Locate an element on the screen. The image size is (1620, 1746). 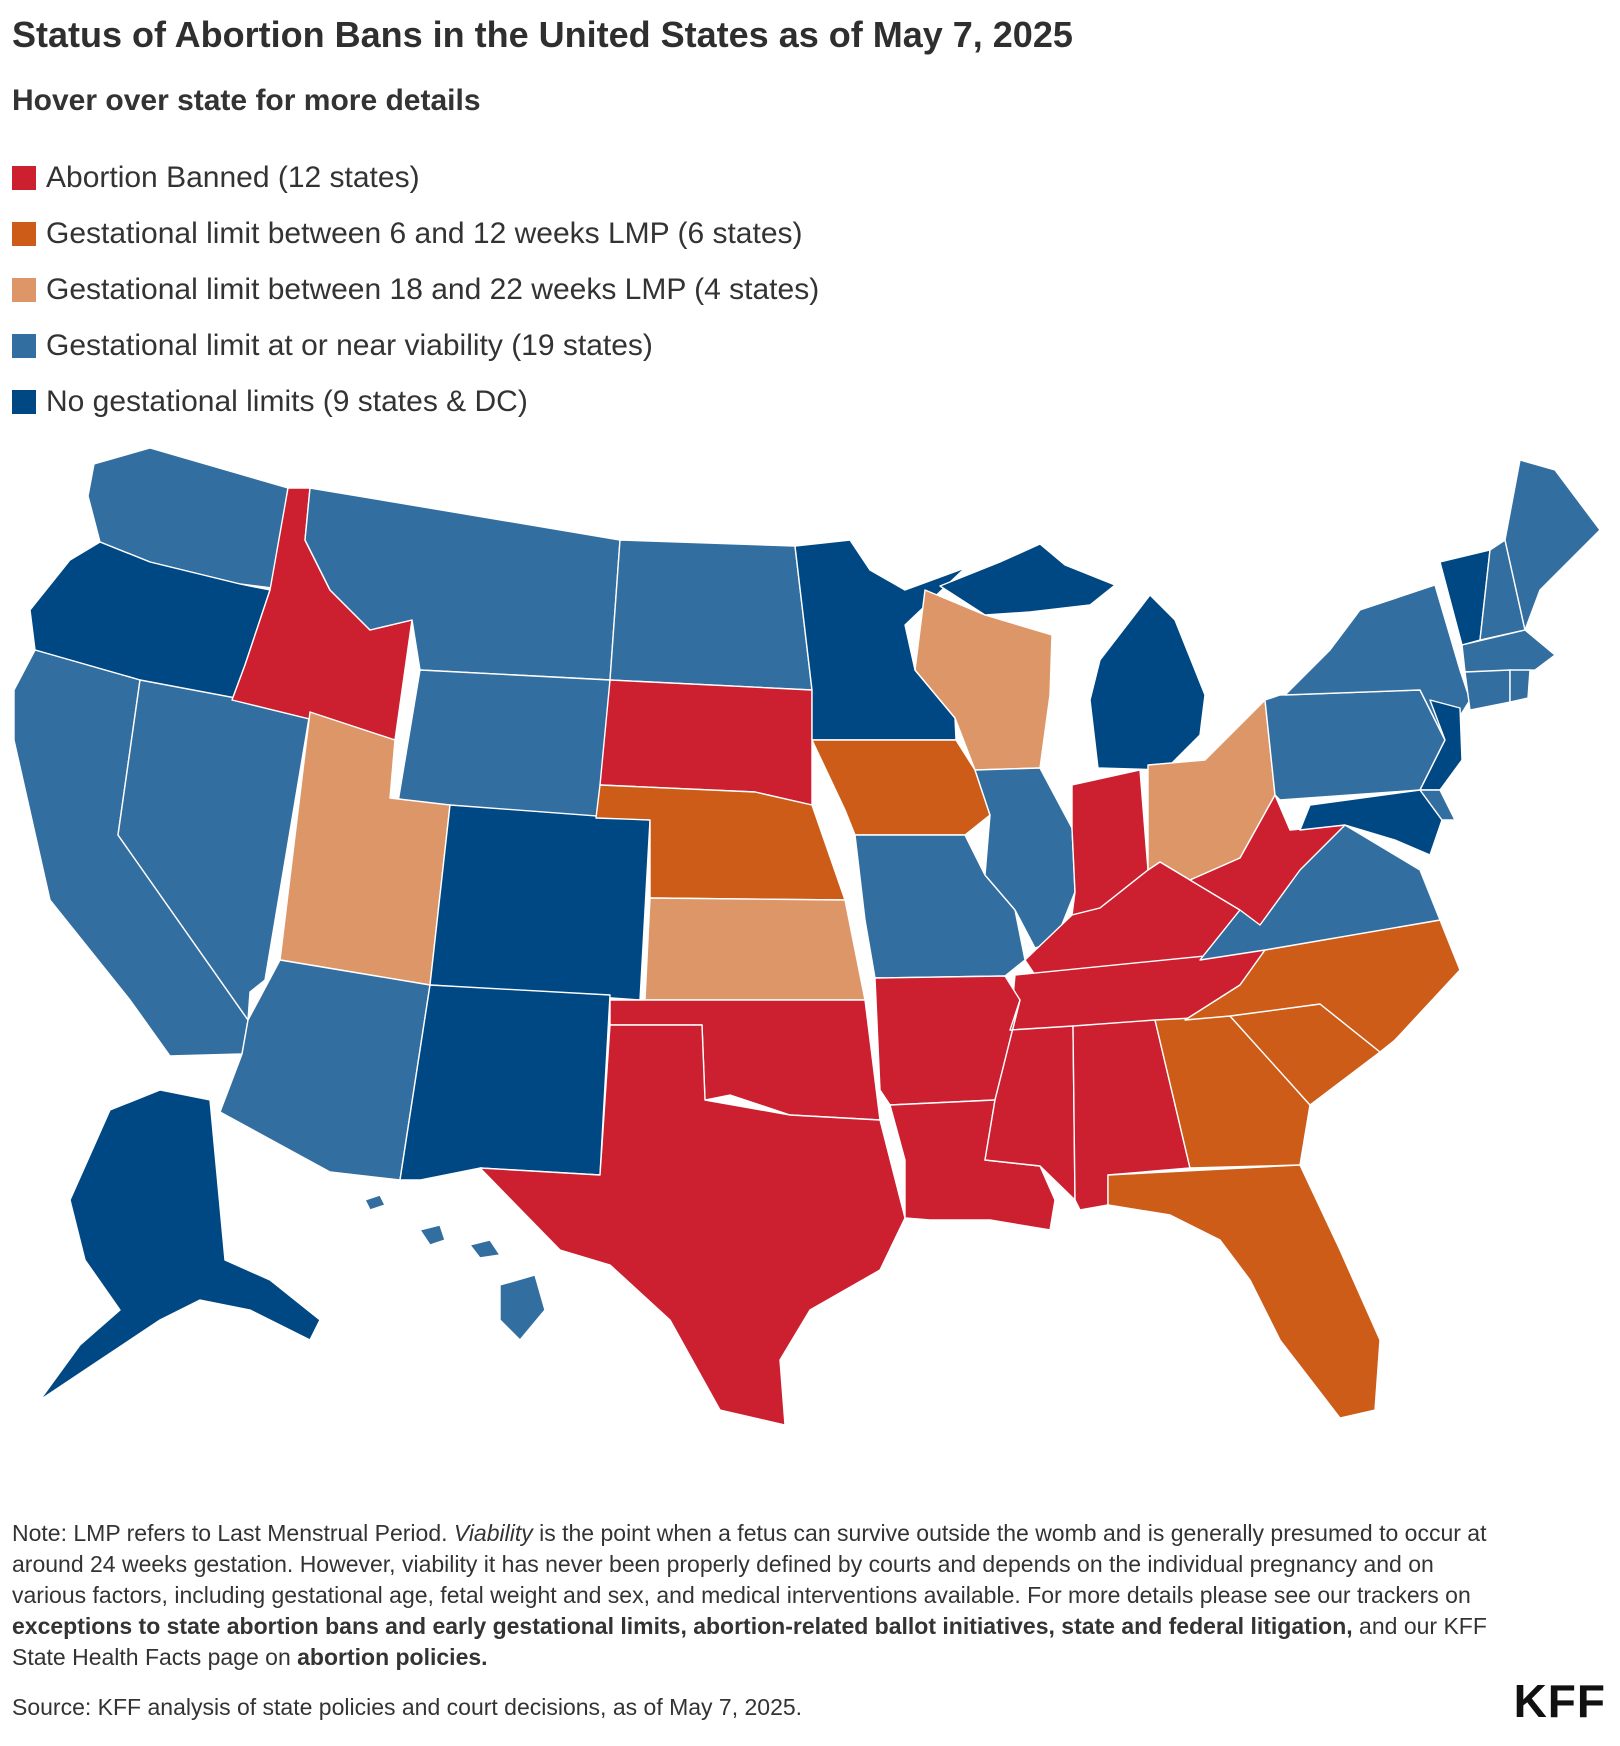
state-new-mexico is located at coordinates (505, 1082).